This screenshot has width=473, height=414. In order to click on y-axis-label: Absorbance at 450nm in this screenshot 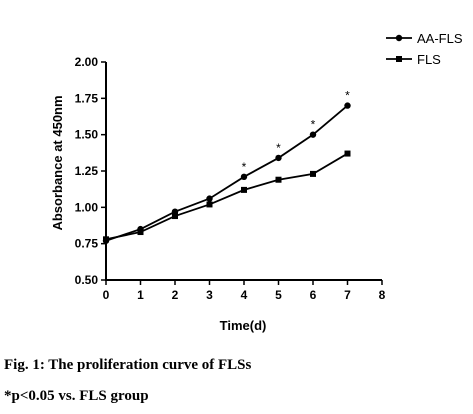, I will do `click(57, 162)`.